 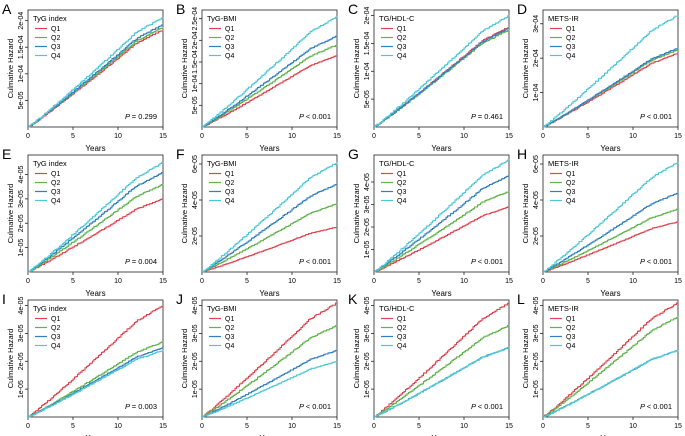 What do you see at coordinates (179, 299) in the screenshot?
I see `panel-letter: J` at bounding box center [179, 299].